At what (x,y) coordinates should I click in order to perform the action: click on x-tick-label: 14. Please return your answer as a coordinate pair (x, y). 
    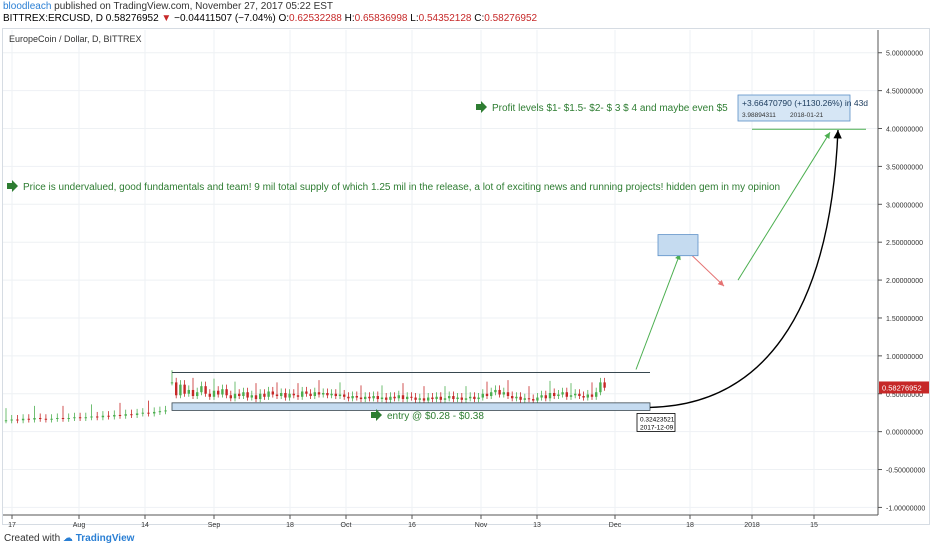
    Looking at the image, I should click on (145, 525).